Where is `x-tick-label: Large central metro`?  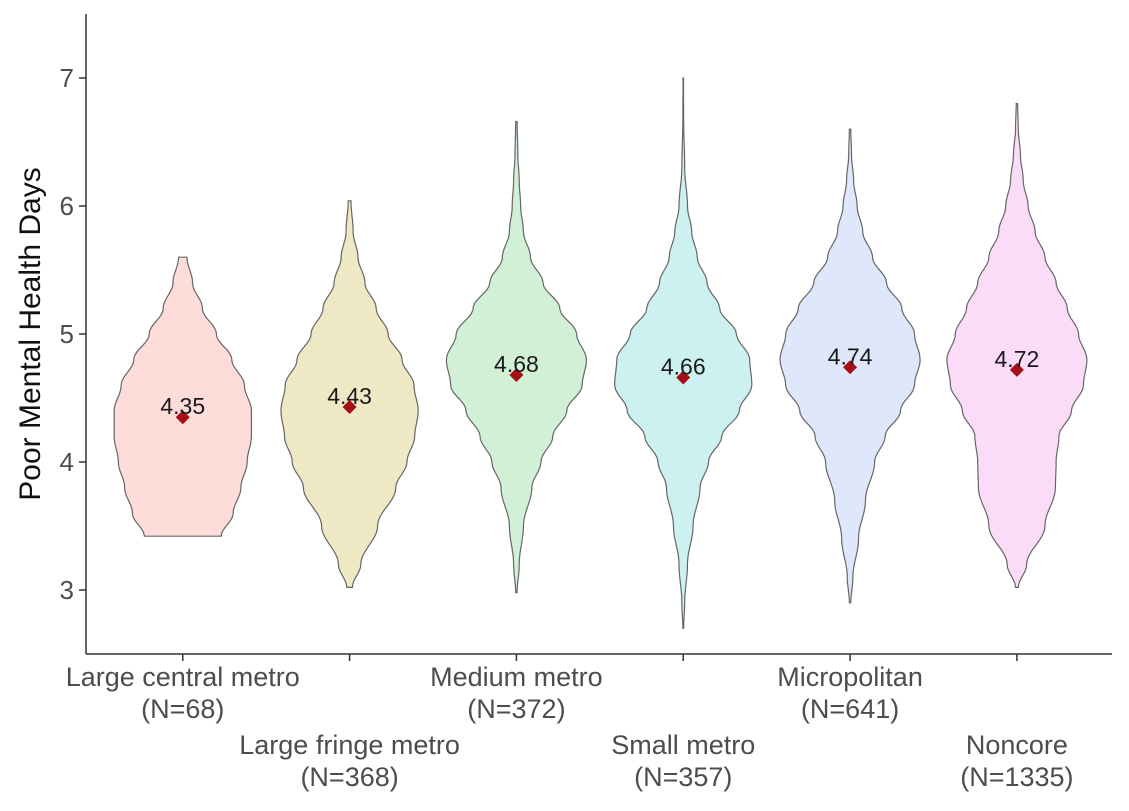 x-tick-label: Large central metro is located at coordinates (183, 677).